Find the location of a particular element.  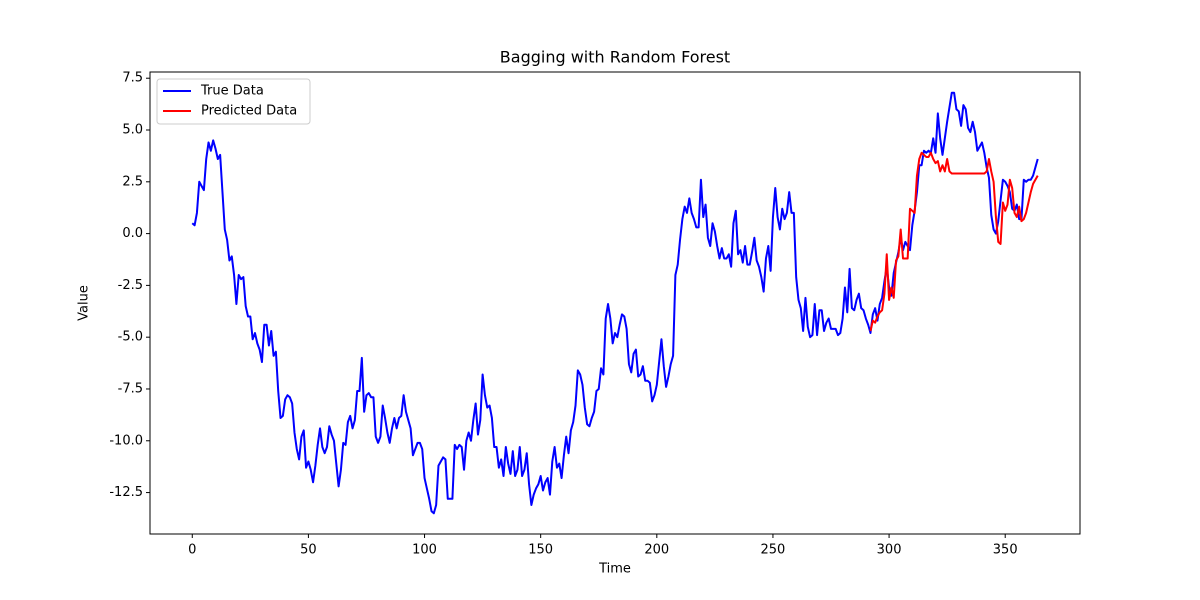

legend-label: True Data is located at coordinates (232, 91).